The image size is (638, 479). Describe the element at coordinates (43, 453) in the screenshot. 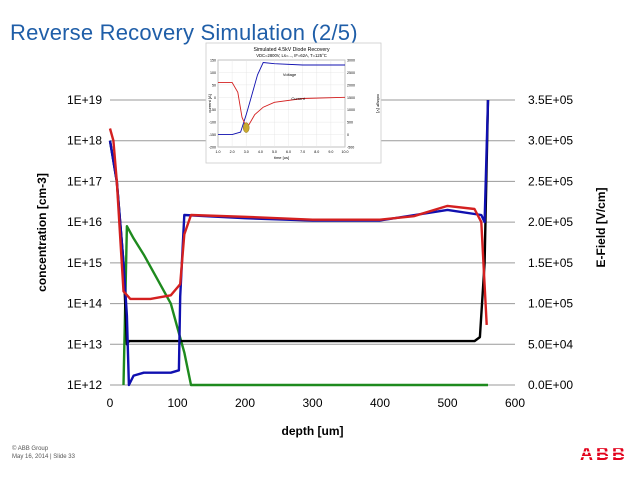

I see `slide-footer: © ABB Group May 16, 2014 | Slide 33` at that location.